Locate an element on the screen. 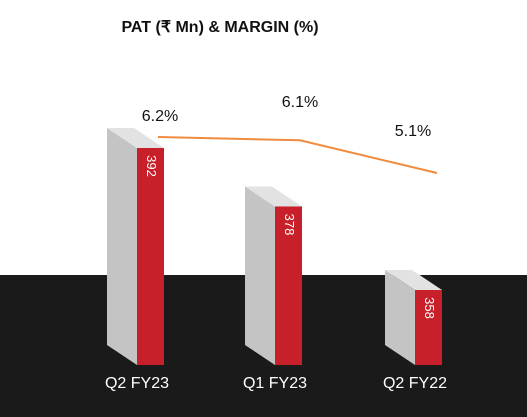  chart-title: PAT (₹ Mn) & MARGIN (%) is located at coordinates (219, 27).